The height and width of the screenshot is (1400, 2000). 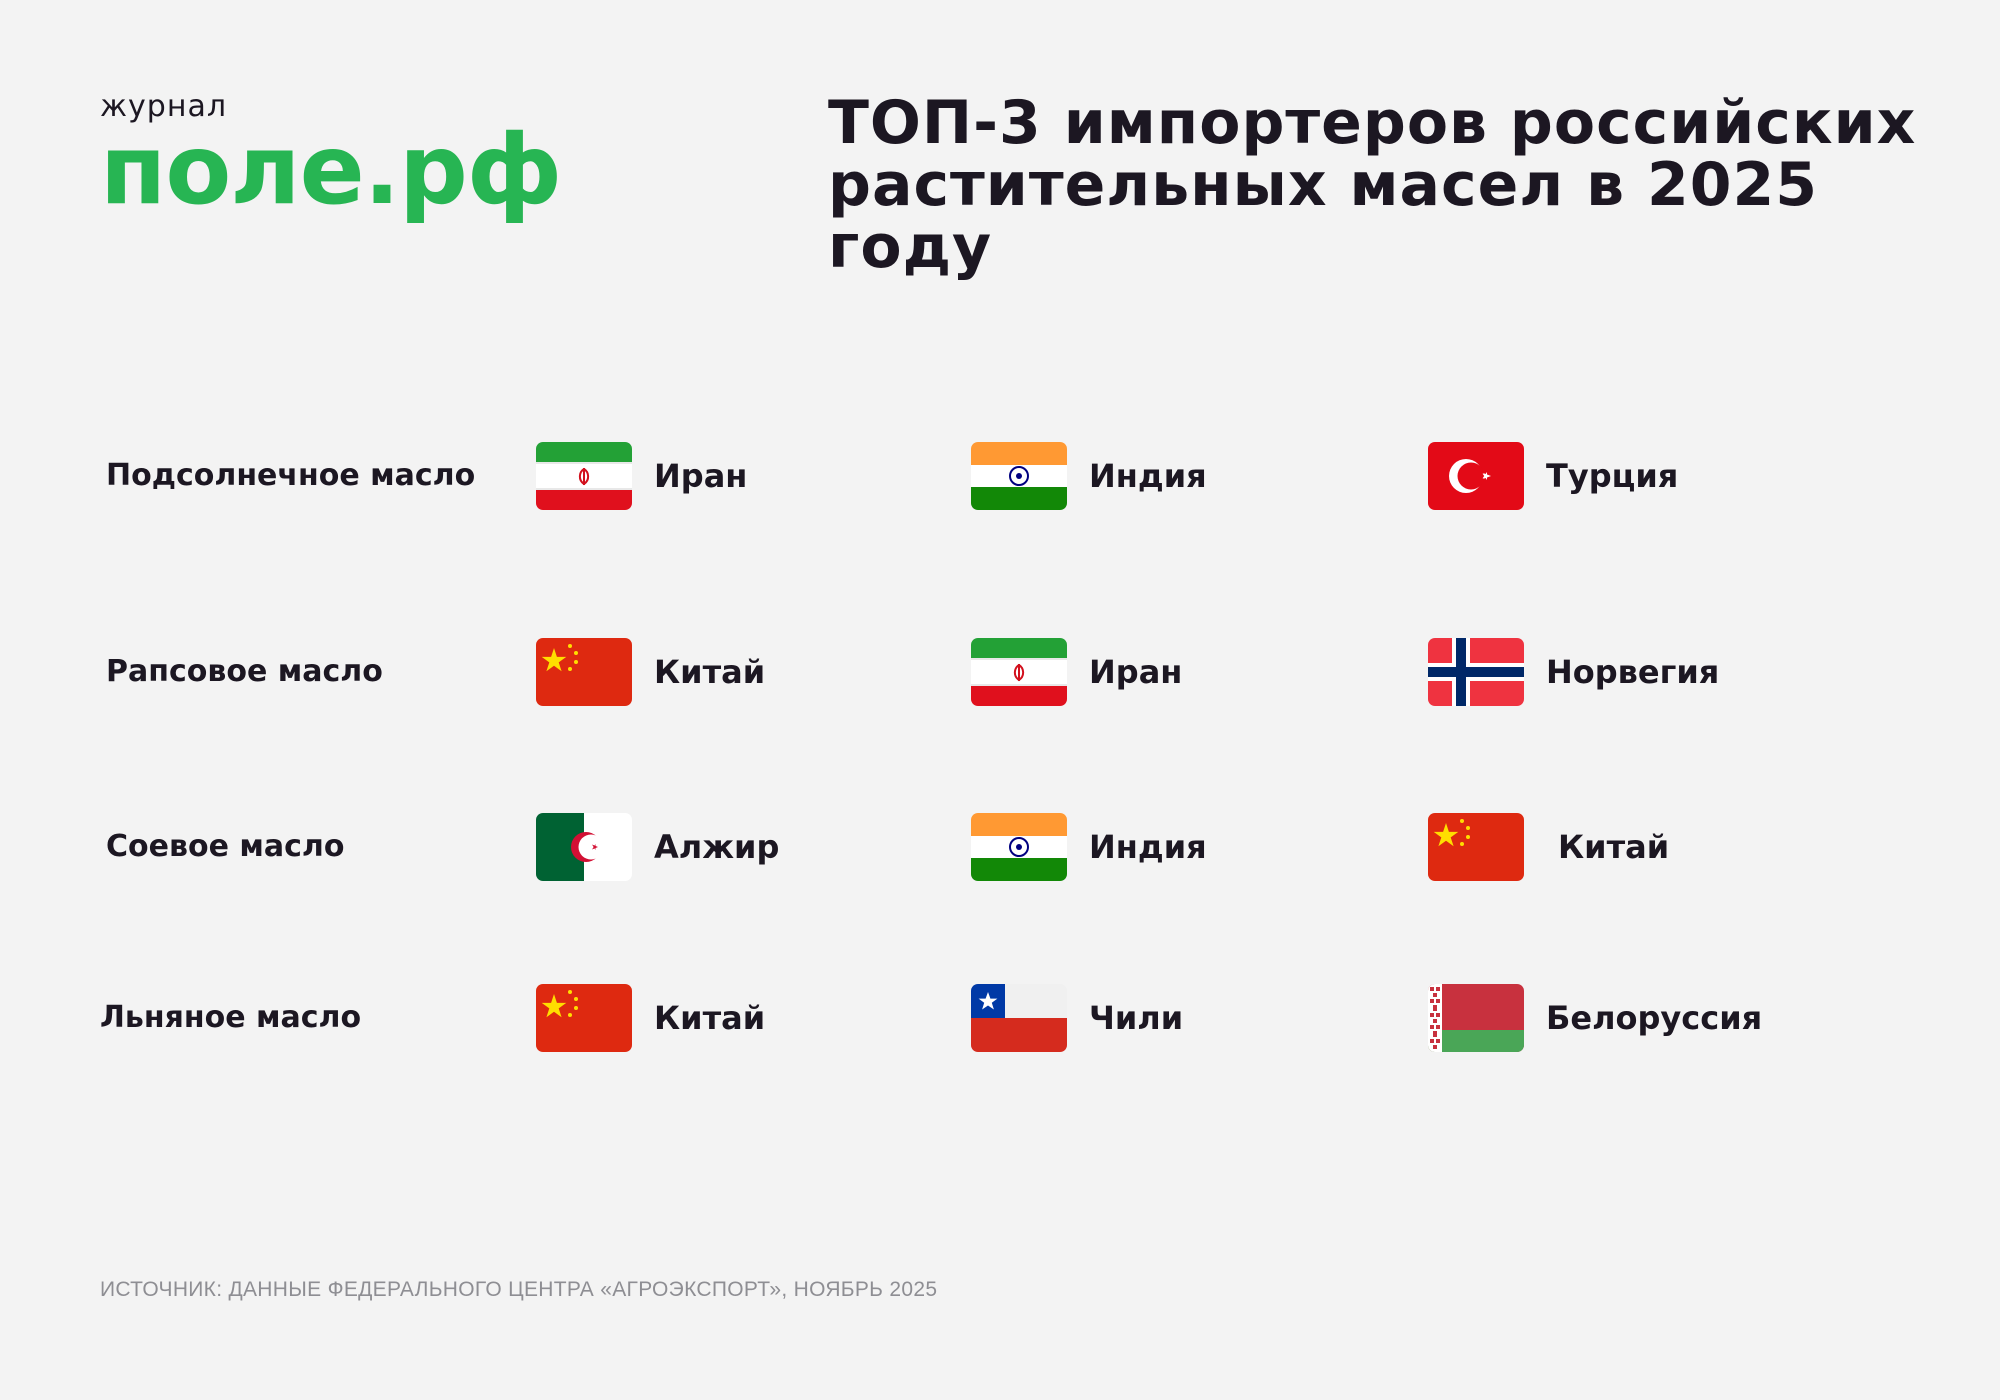 I want to click on country-name: Норвегия, so click(x=1633, y=672).